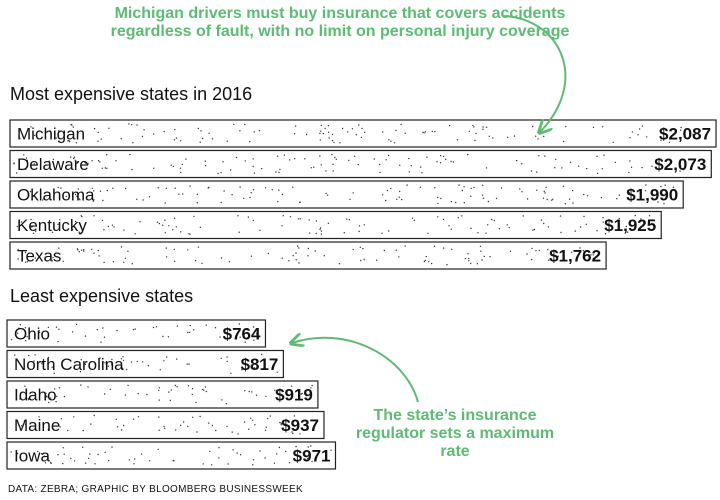 The image size is (720, 500). Describe the element at coordinates (300, 425) in the screenshot. I see `value-label: $937` at that location.